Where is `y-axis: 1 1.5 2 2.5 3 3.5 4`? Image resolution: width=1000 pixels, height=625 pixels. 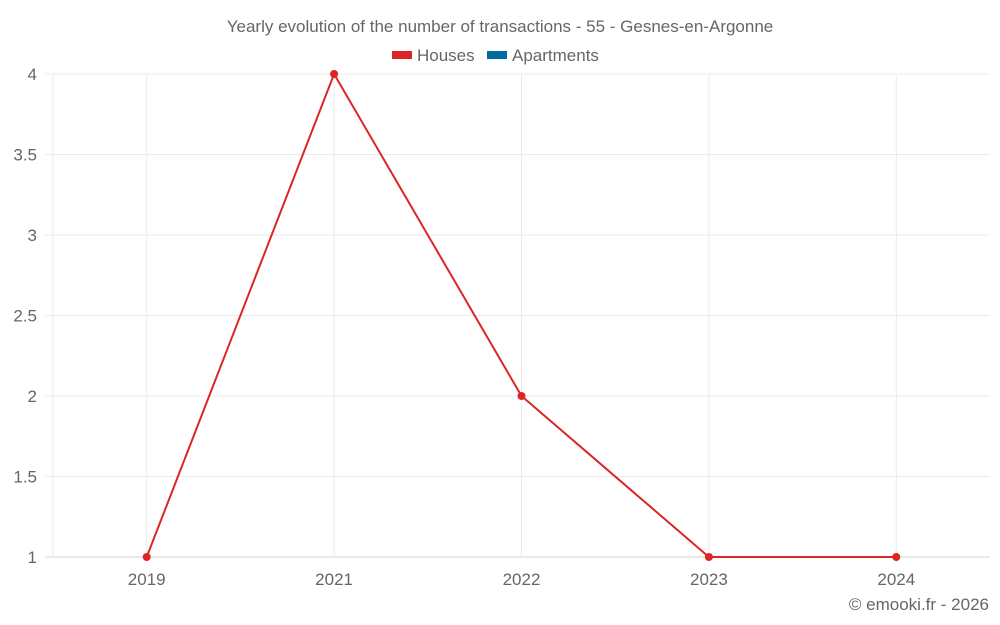 y-axis: 1 1.5 2 2.5 3 3.5 4 is located at coordinates (25, 316).